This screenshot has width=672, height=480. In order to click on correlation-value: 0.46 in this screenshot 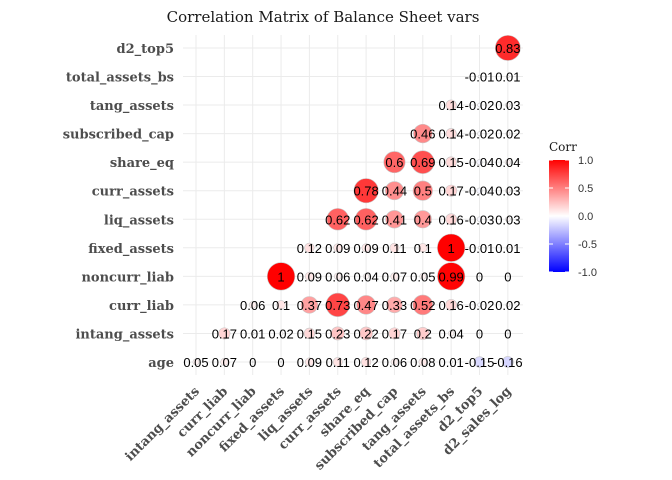, I will do `click(422, 134)`.